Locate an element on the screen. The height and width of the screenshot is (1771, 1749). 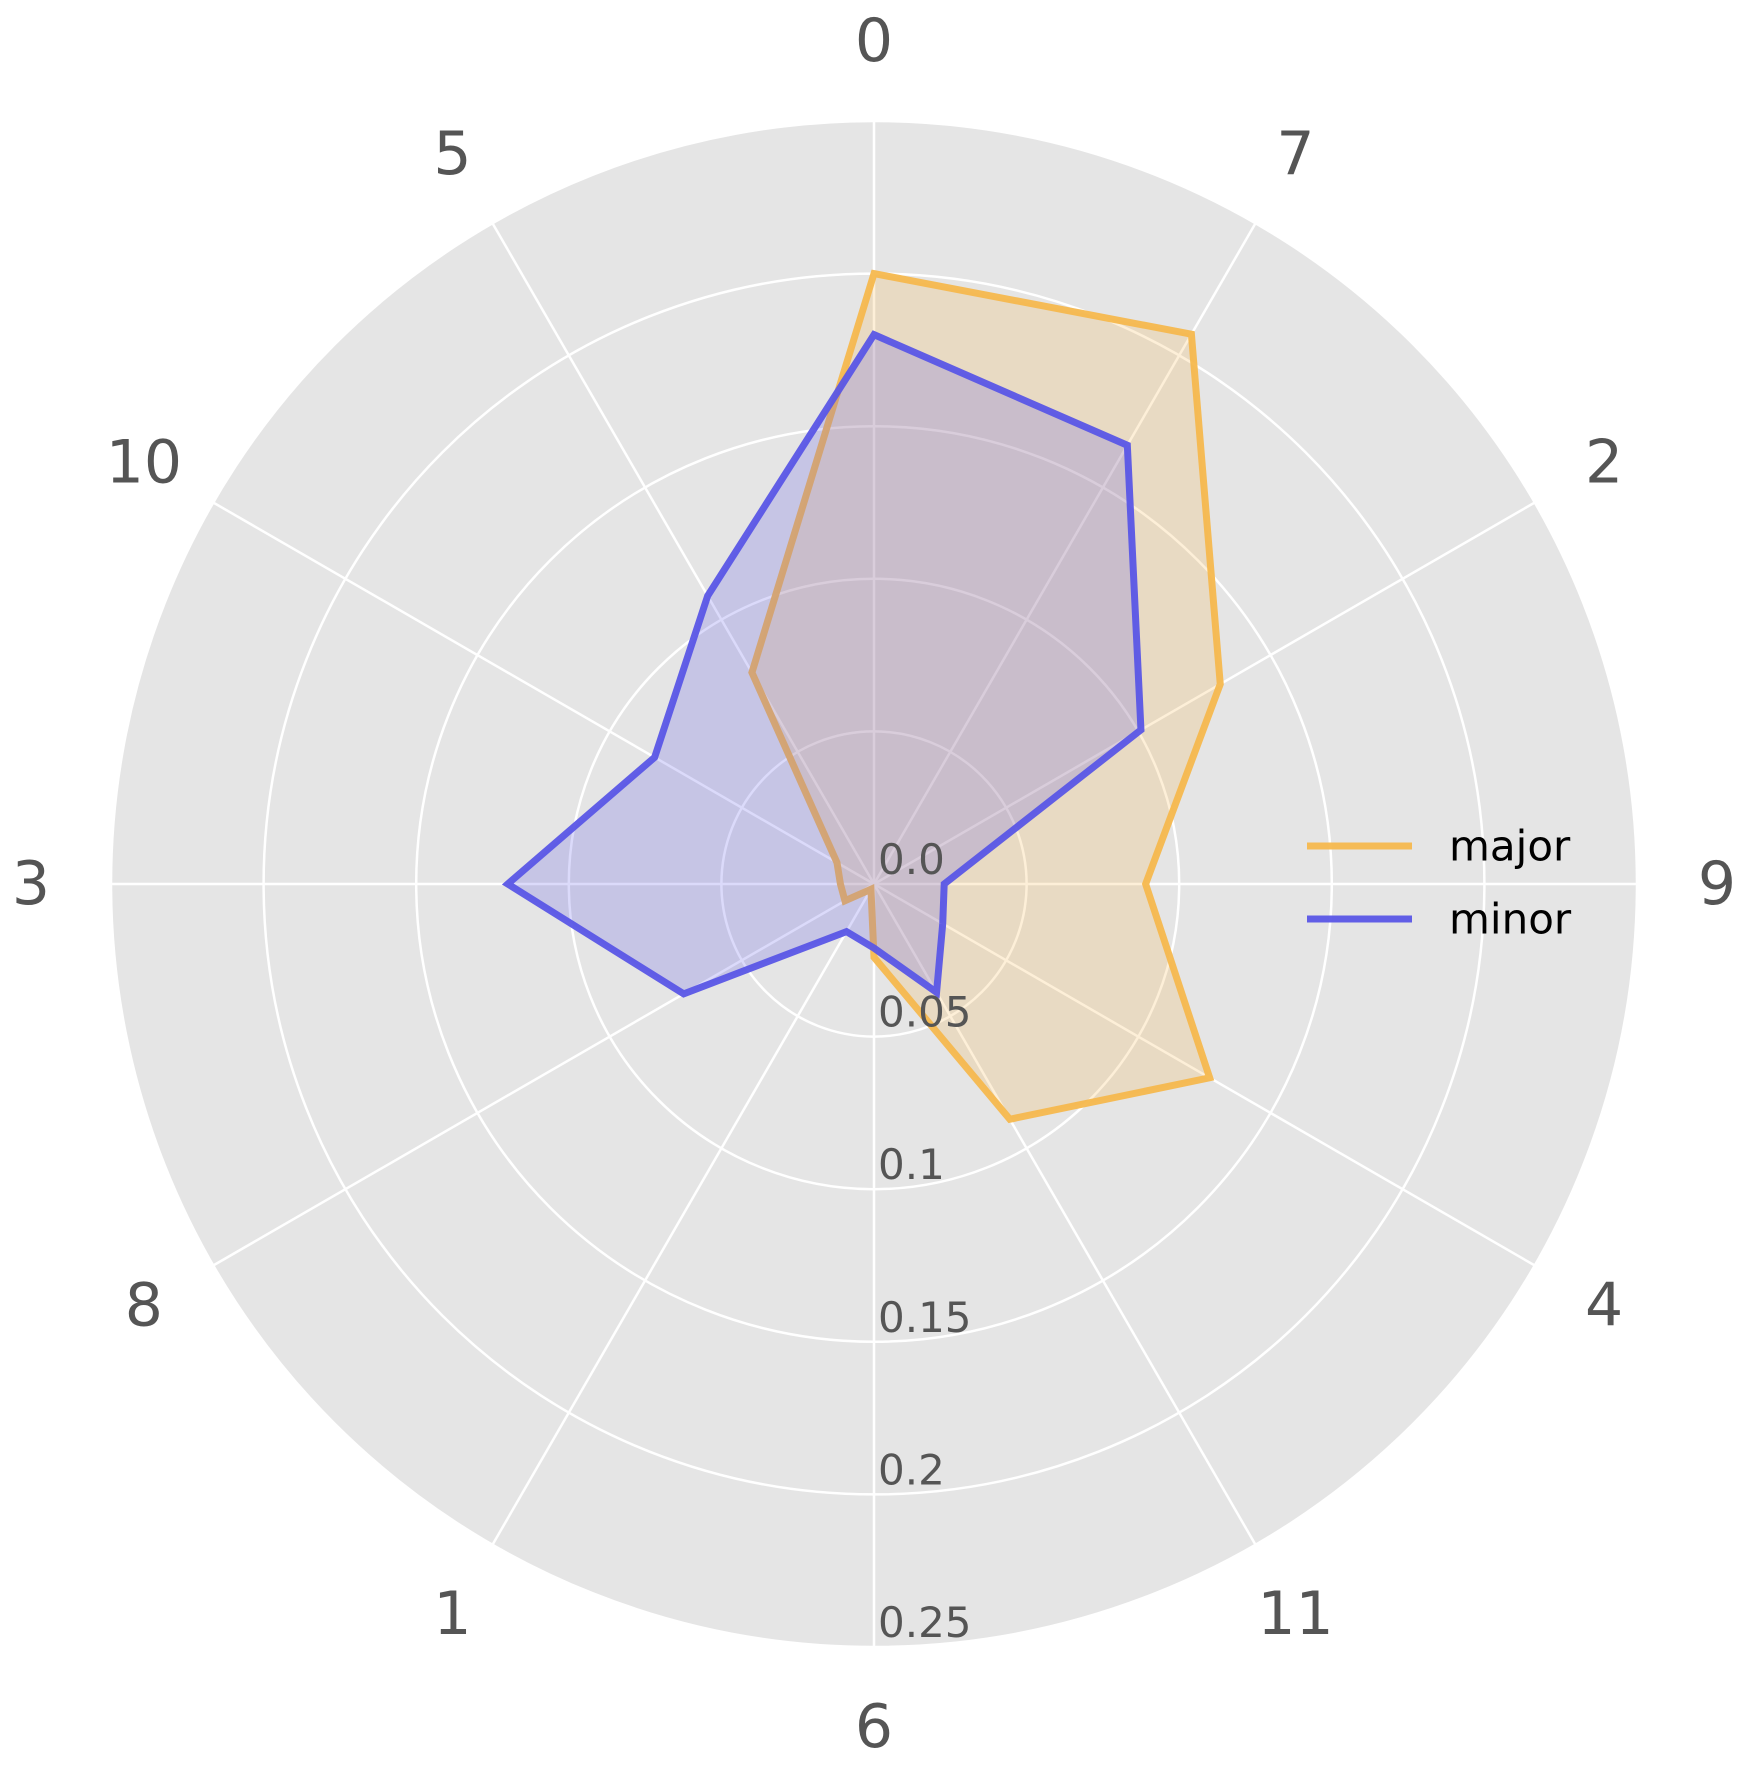
radial-tick-labels: 0.0 0.05 0.1 0.15 0.2 0.25 is located at coordinates (925, 1241).